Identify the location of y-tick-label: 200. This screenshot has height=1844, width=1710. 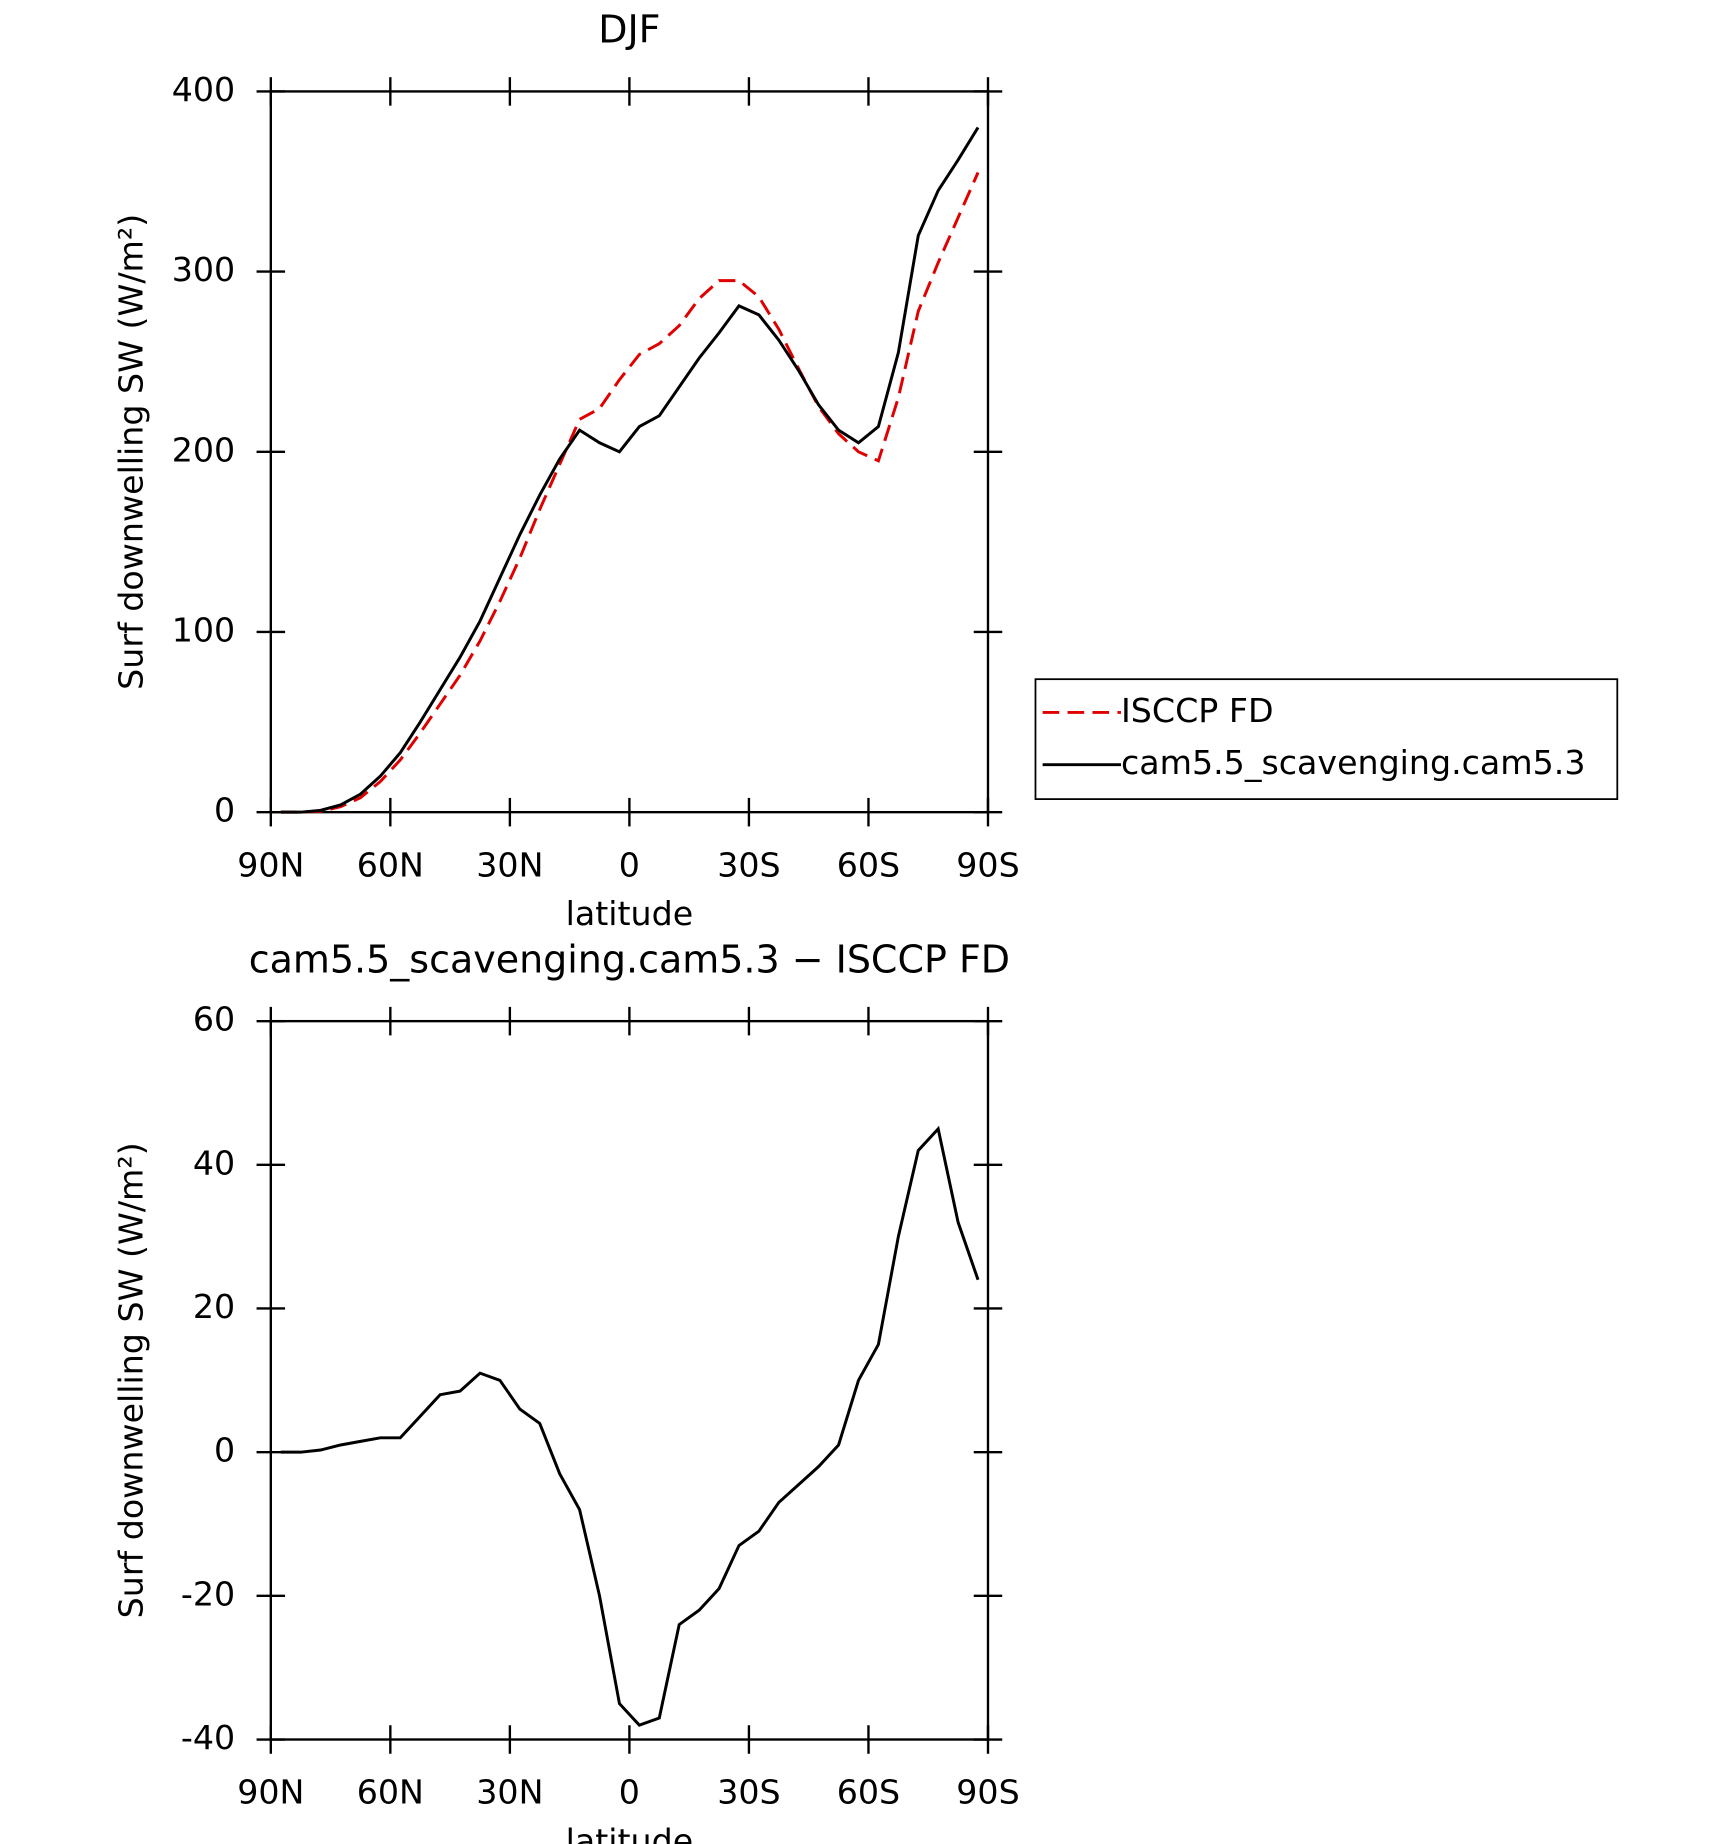
(203, 449).